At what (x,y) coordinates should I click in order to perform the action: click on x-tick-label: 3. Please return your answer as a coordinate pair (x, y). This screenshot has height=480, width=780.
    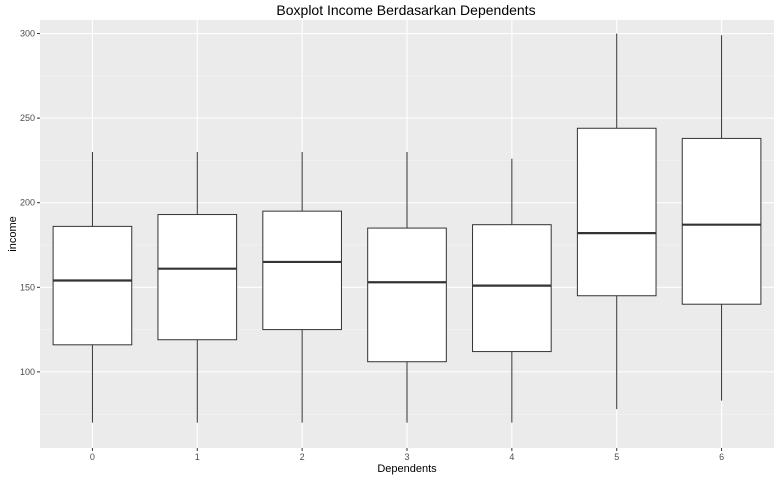
    Looking at the image, I should click on (406, 457).